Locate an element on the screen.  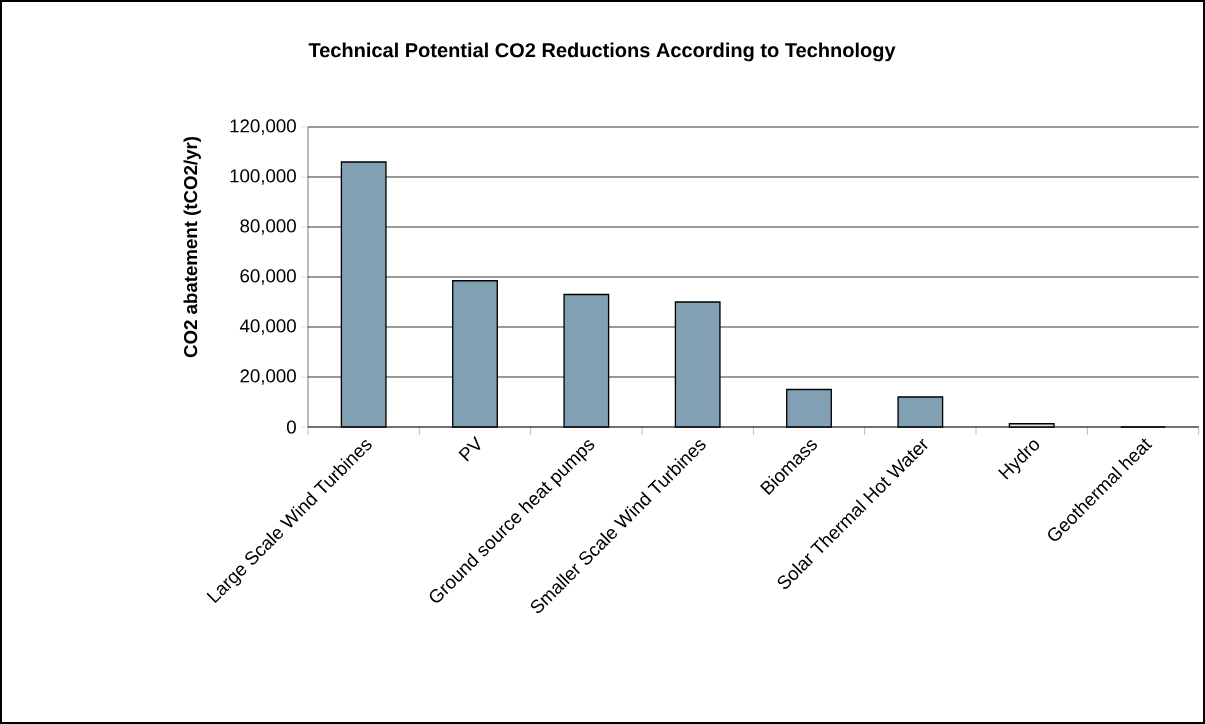
y-tick-label: 40,000 is located at coordinates (267, 327).